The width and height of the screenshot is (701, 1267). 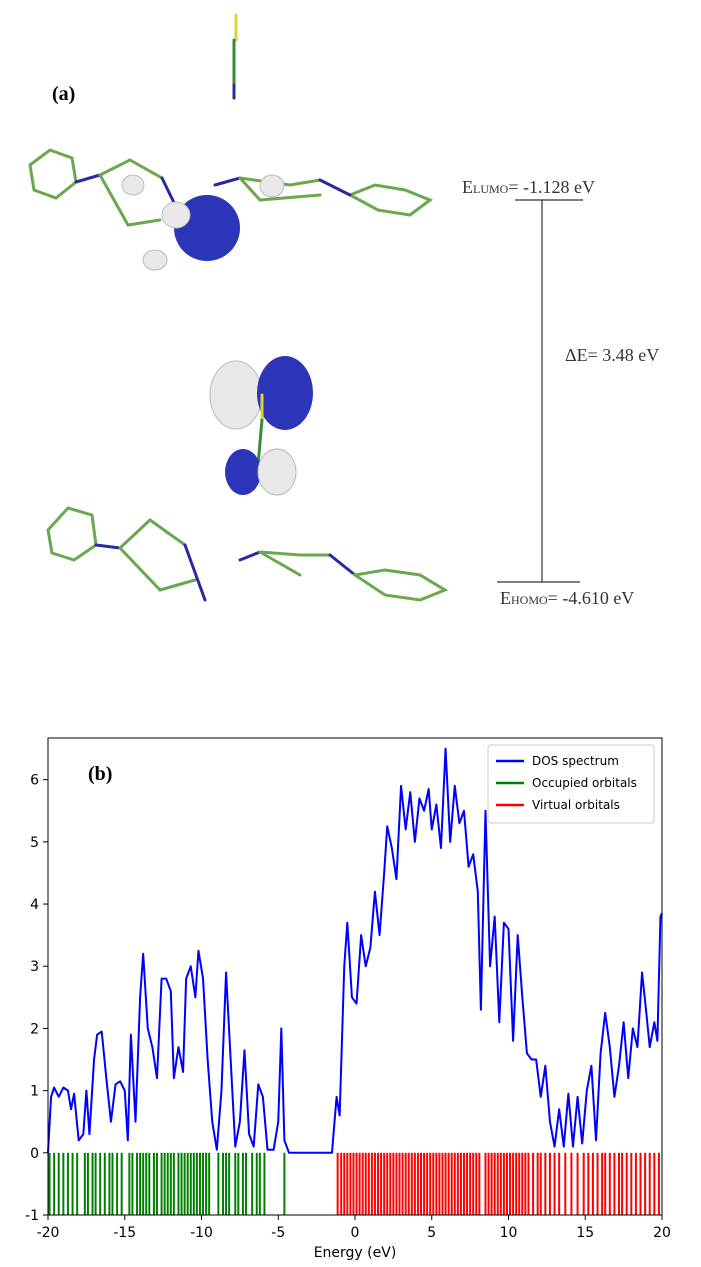 I want to click on gap-label: ΔE= 3.48 eV, so click(x=612, y=355).